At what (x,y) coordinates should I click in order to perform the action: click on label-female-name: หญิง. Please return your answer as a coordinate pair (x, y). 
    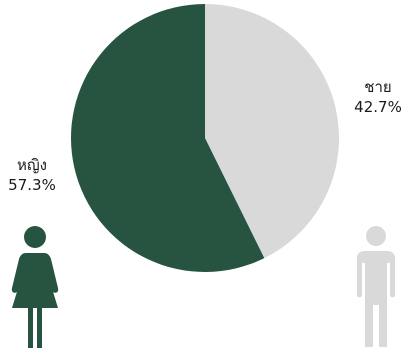
    Looking at the image, I should click on (32, 165).